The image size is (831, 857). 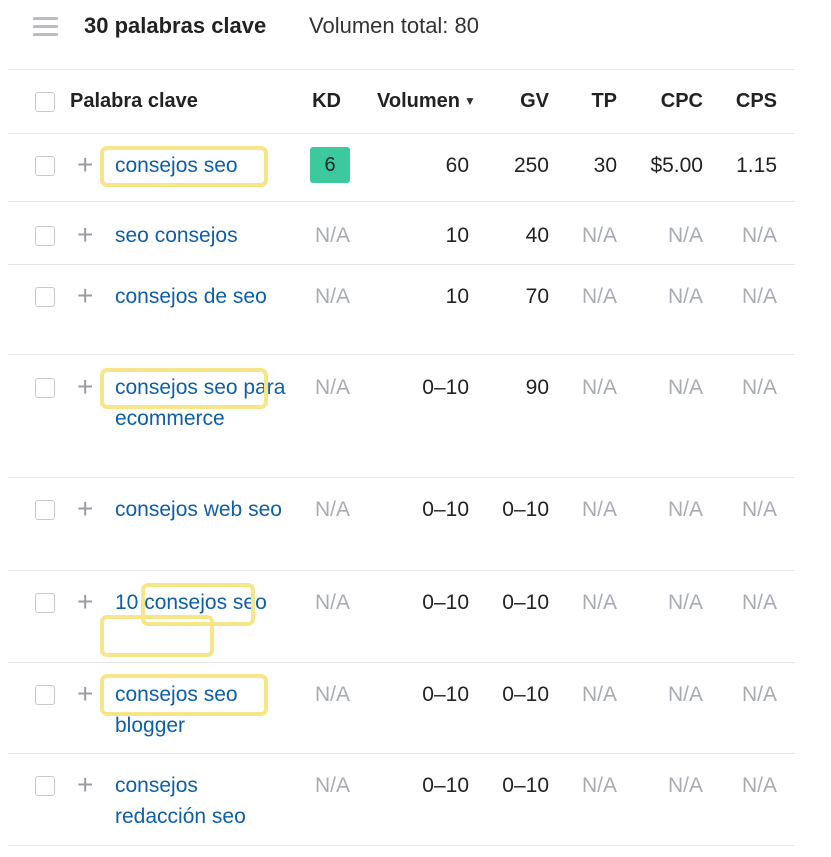 I want to click on keyword-link: consejos redacción seo, so click(x=180, y=801).